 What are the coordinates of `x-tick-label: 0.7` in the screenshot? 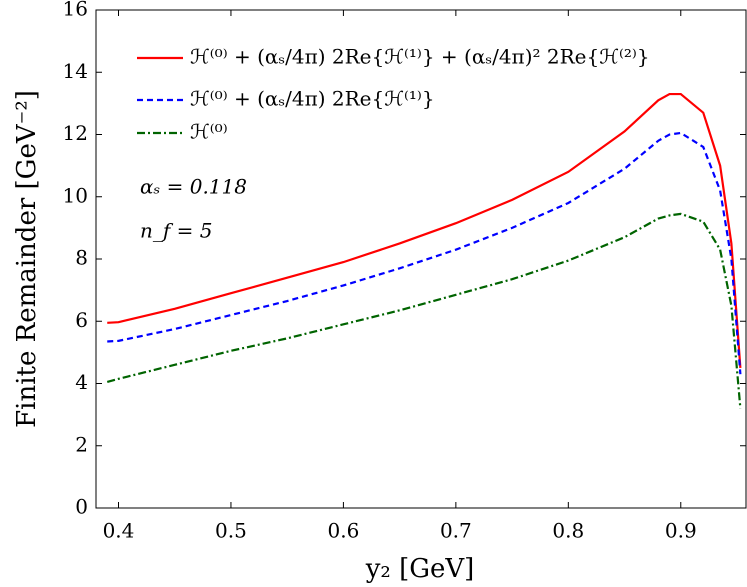 It's located at (456, 531).